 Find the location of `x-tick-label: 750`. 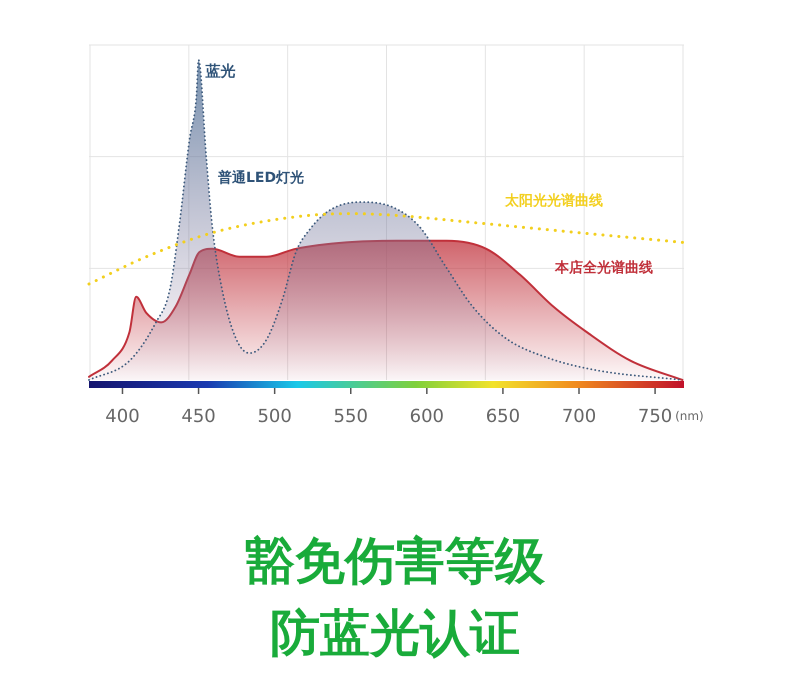

x-tick-label: 750 is located at coordinates (655, 416).